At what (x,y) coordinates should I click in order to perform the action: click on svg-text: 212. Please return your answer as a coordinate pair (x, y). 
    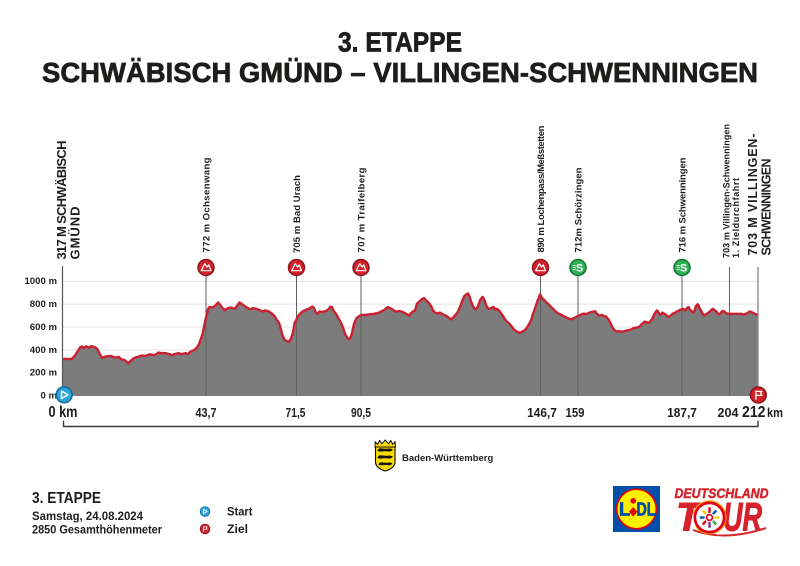
    Looking at the image, I should click on (754, 412).